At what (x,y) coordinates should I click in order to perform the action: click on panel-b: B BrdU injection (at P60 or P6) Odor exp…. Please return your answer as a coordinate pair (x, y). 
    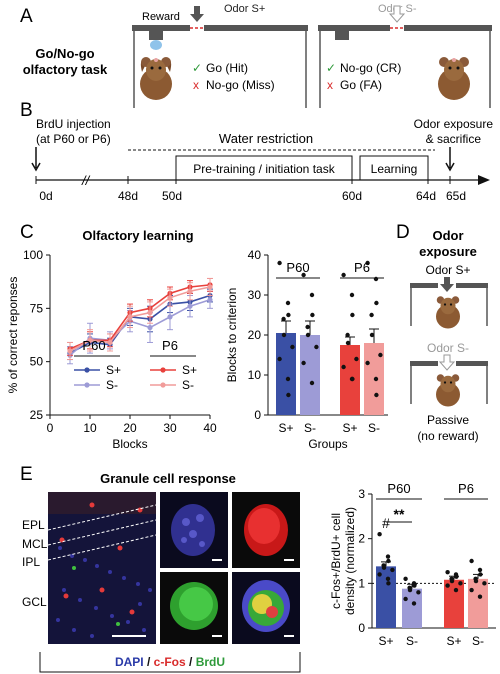
    Looking at the image, I should click on (256, 151).